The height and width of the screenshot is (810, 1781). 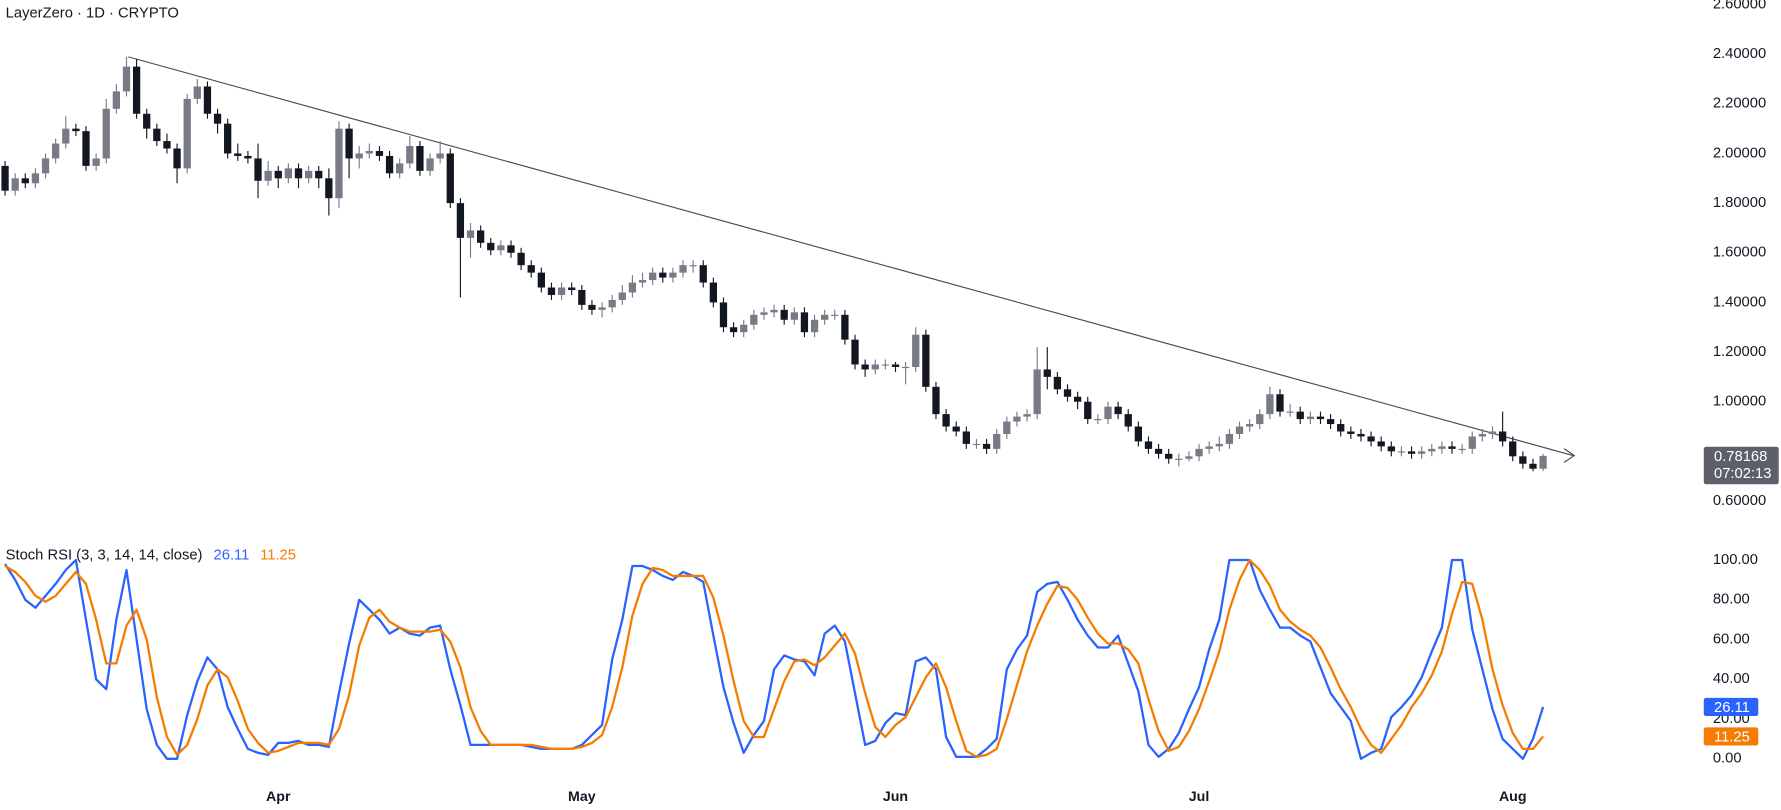 I want to click on value-box-label: 11.25, so click(x=1732, y=737).